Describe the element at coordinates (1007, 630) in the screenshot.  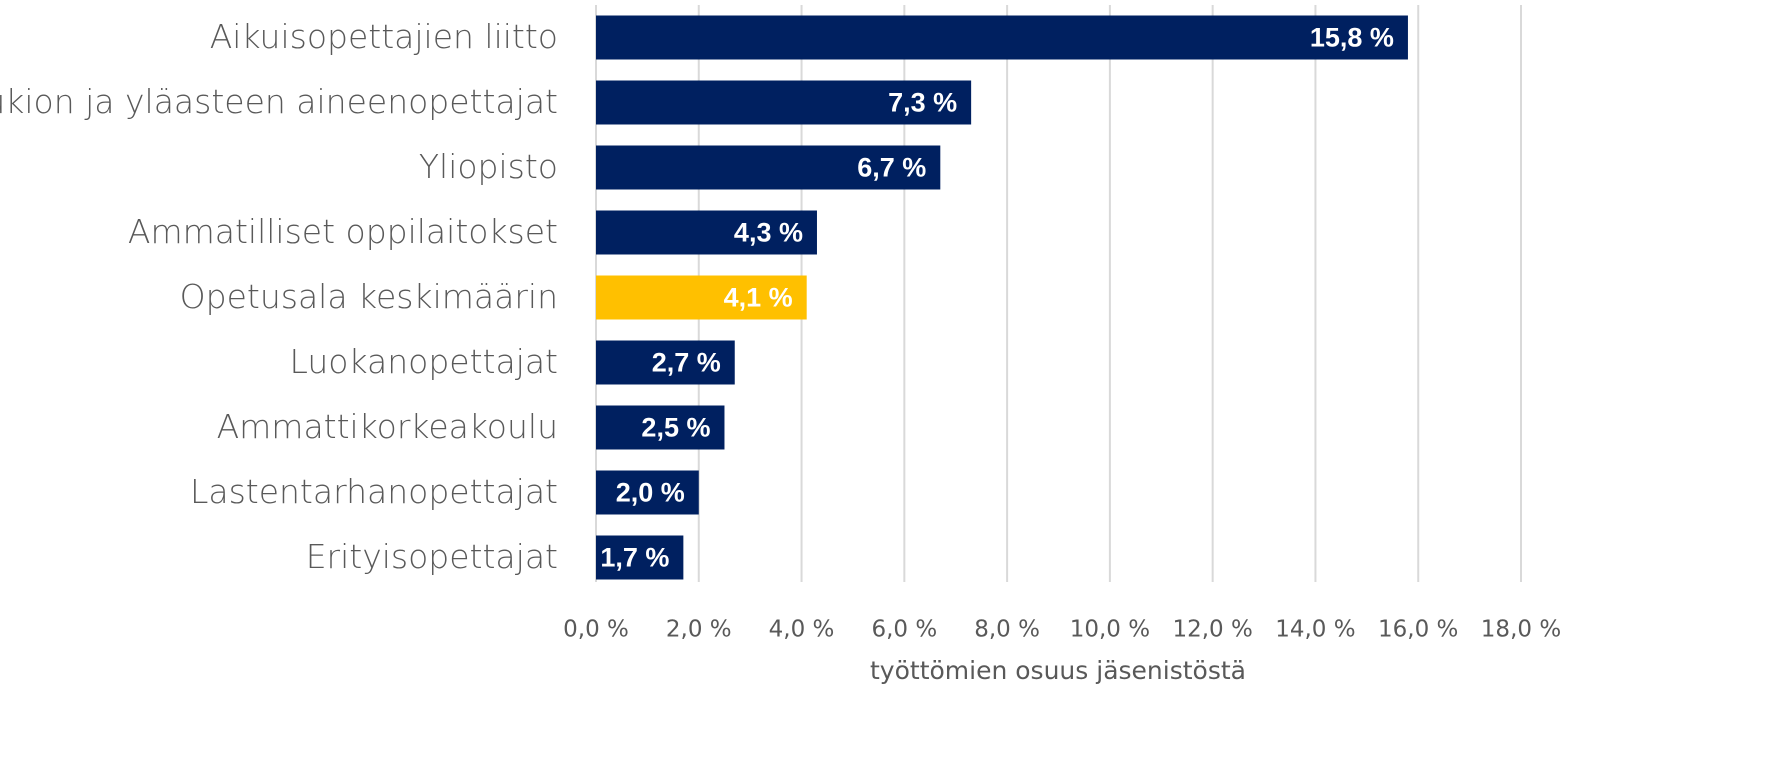
I see `x-tick-label: 8,0 %` at that location.